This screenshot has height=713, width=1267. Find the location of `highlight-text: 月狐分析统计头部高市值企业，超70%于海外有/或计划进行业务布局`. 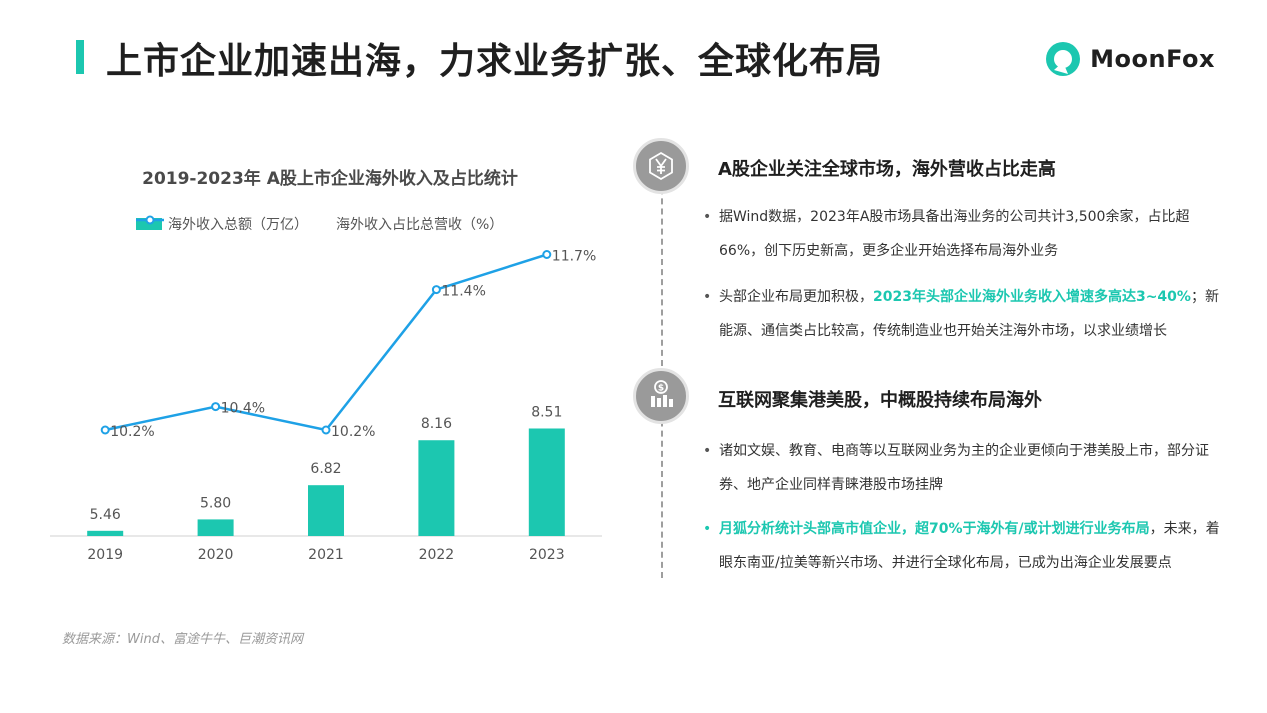

highlight-text: 月狐分析统计头部高市值企业，超70%于海外有/或计划进行业务布局 is located at coordinates (934, 529).